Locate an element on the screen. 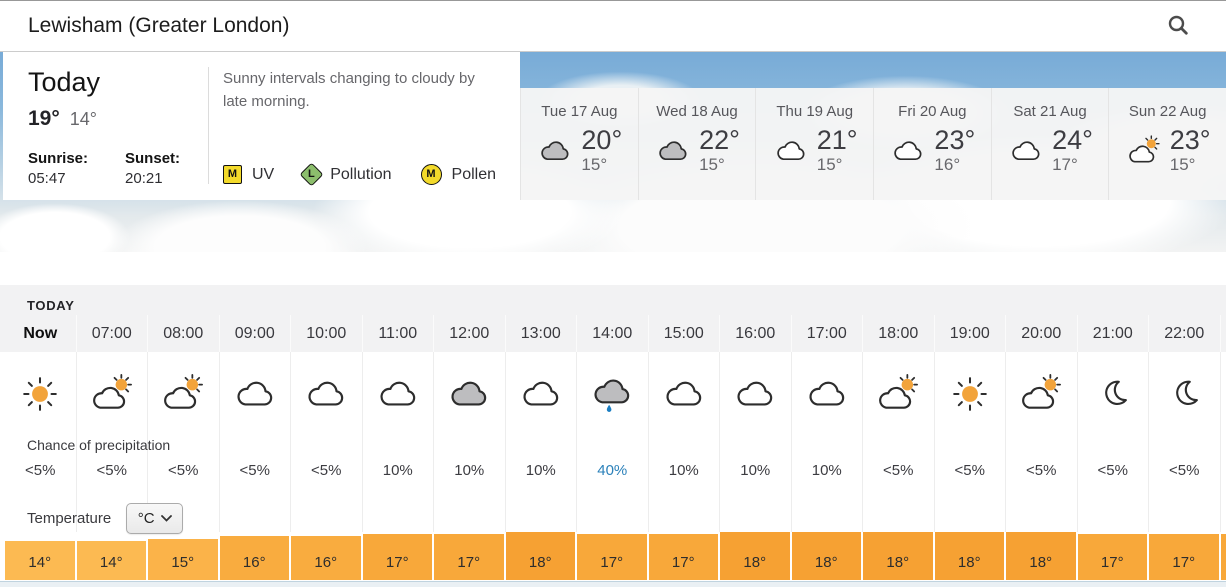  hour-time: 20:00 is located at coordinates (1041, 333).